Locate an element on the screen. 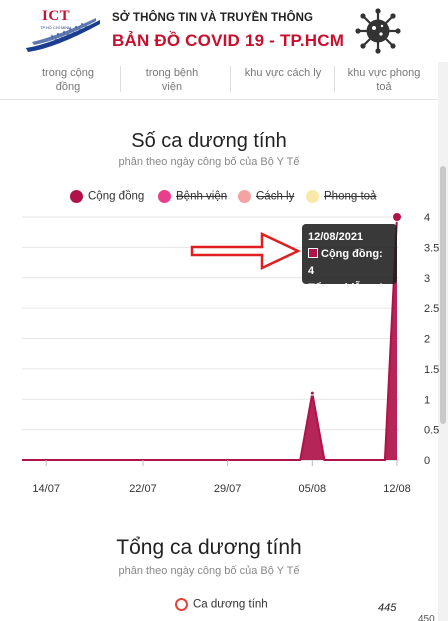  chart2-legend-label: Ca dương tính is located at coordinates (230, 604).